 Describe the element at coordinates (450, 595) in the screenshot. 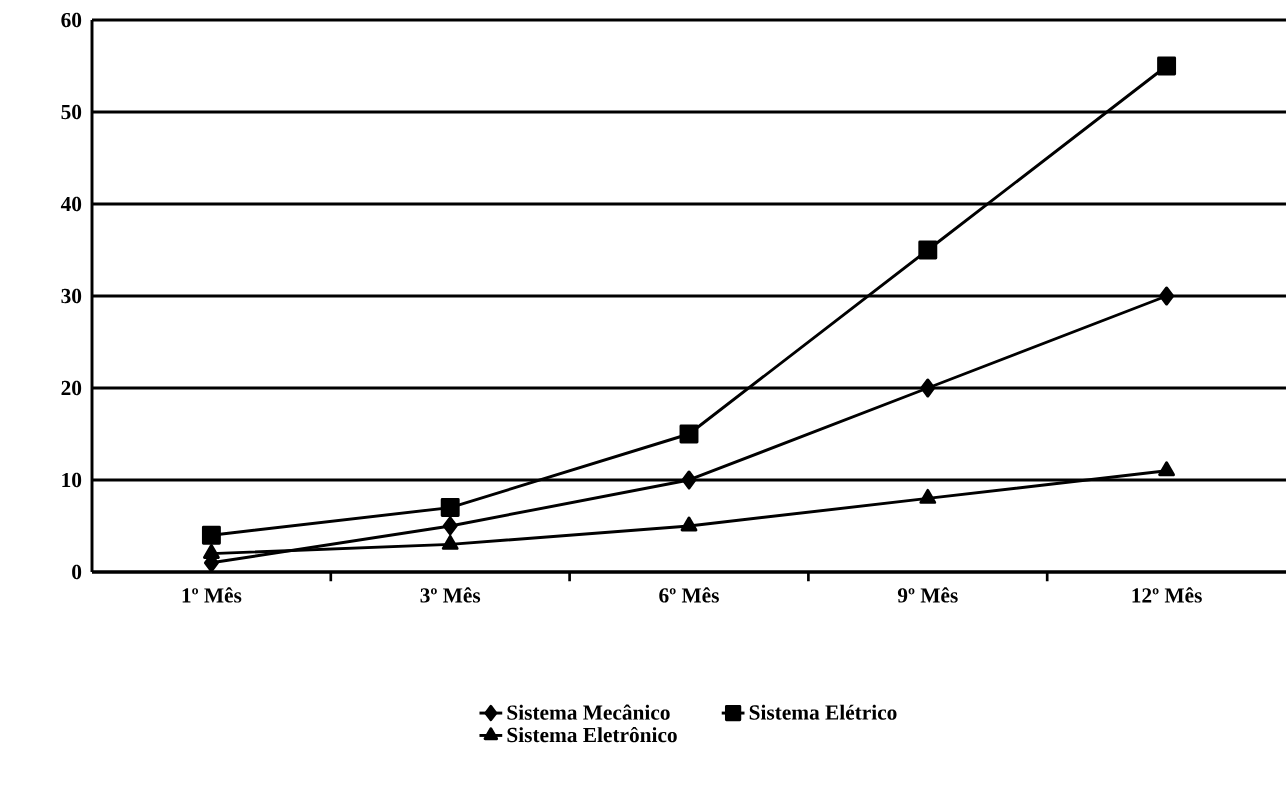

I see `x-tick-label: 3º Mês` at that location.